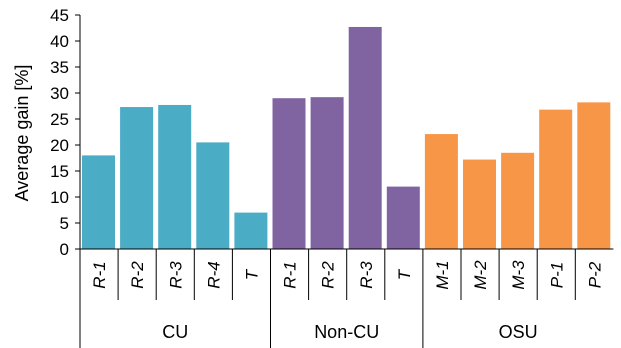 Image resolution: width=621 pixels, height=348 pixels. What do you see at coordinates (64, 249) in the screenshot?
I see `y-tick-label: 0` at bounding box center [64, 249].